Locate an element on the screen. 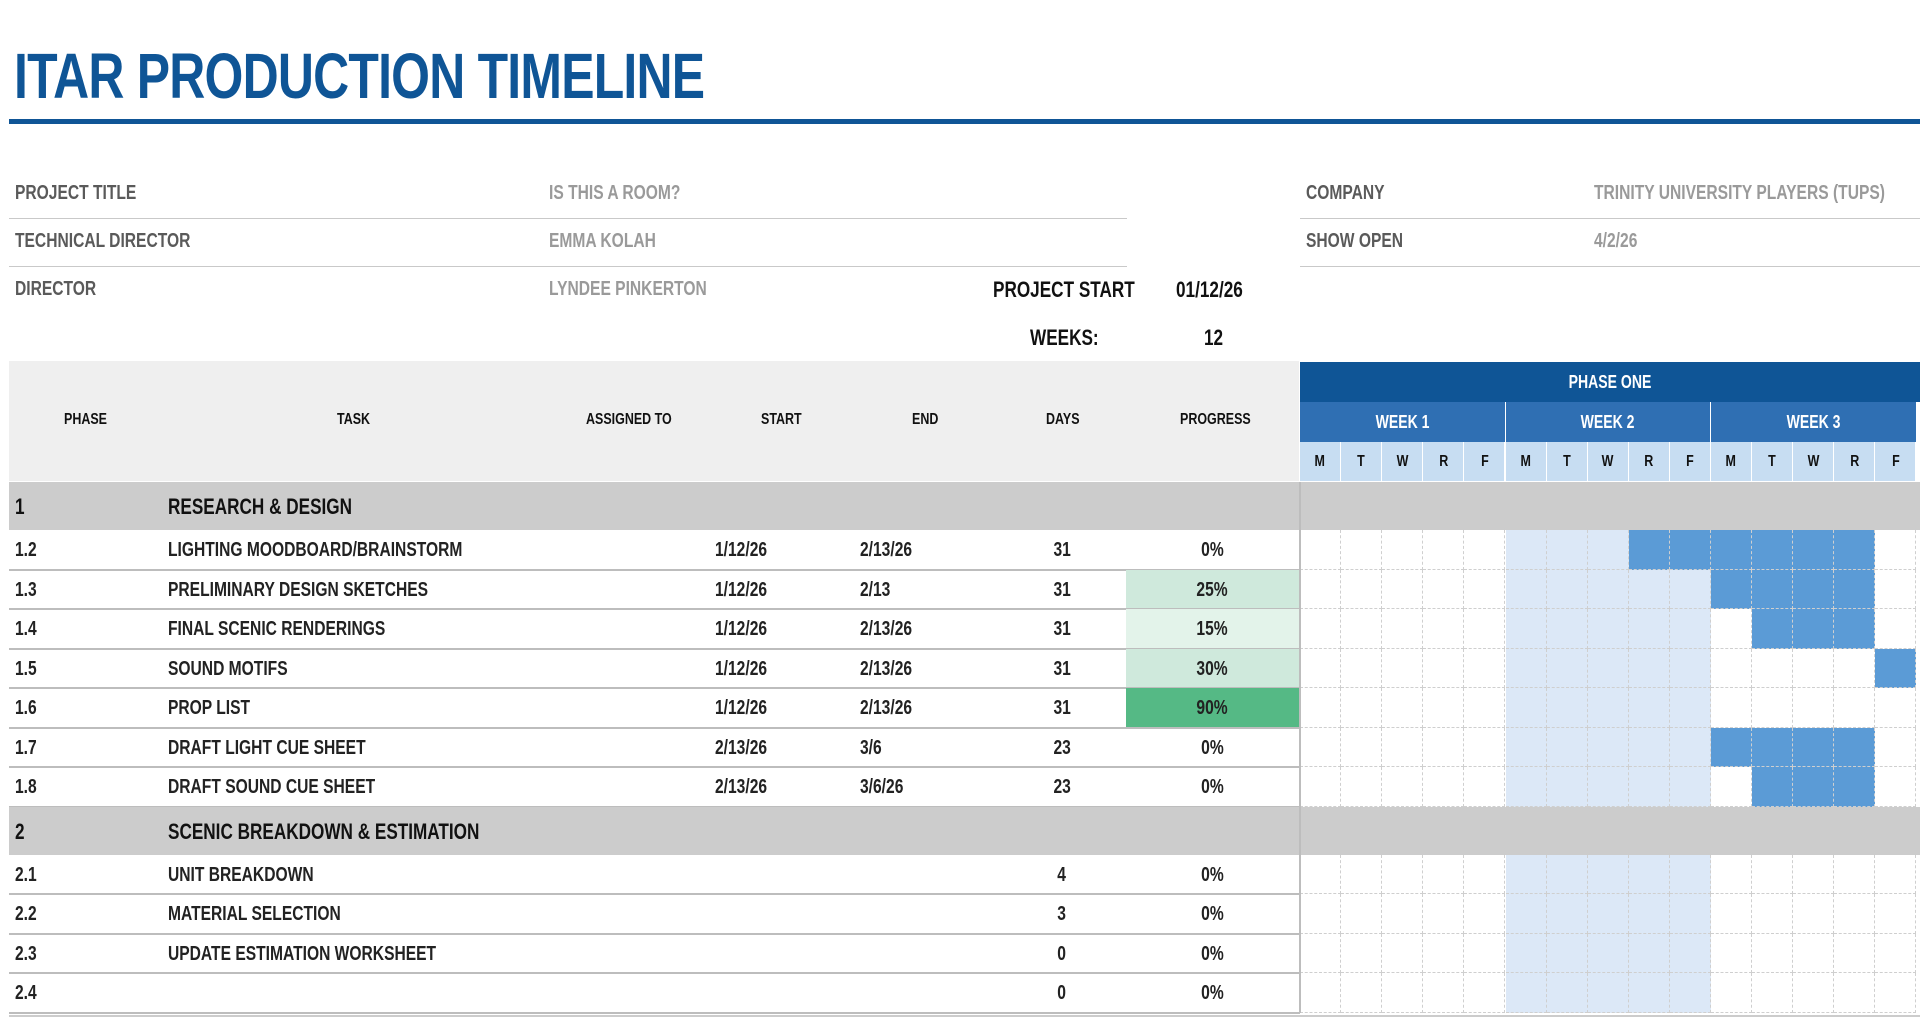 The image size is (1920, 1017). task-start: 1/12/26 is located at coordinates (748, 708).